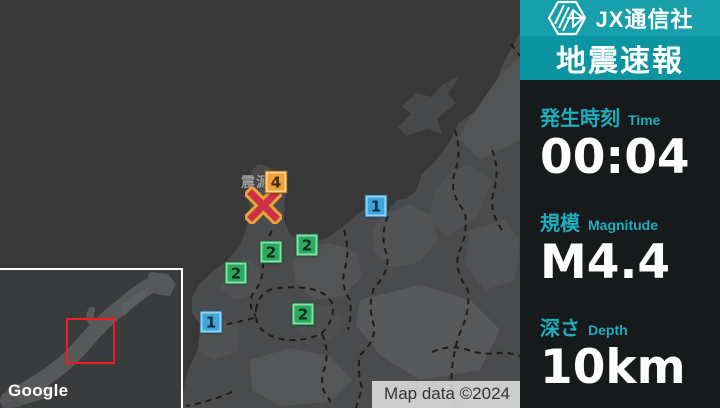  Describe the element at coordinates (560, 328) in the screenshot. I see `depth-label-jp: 深さ` at that location.